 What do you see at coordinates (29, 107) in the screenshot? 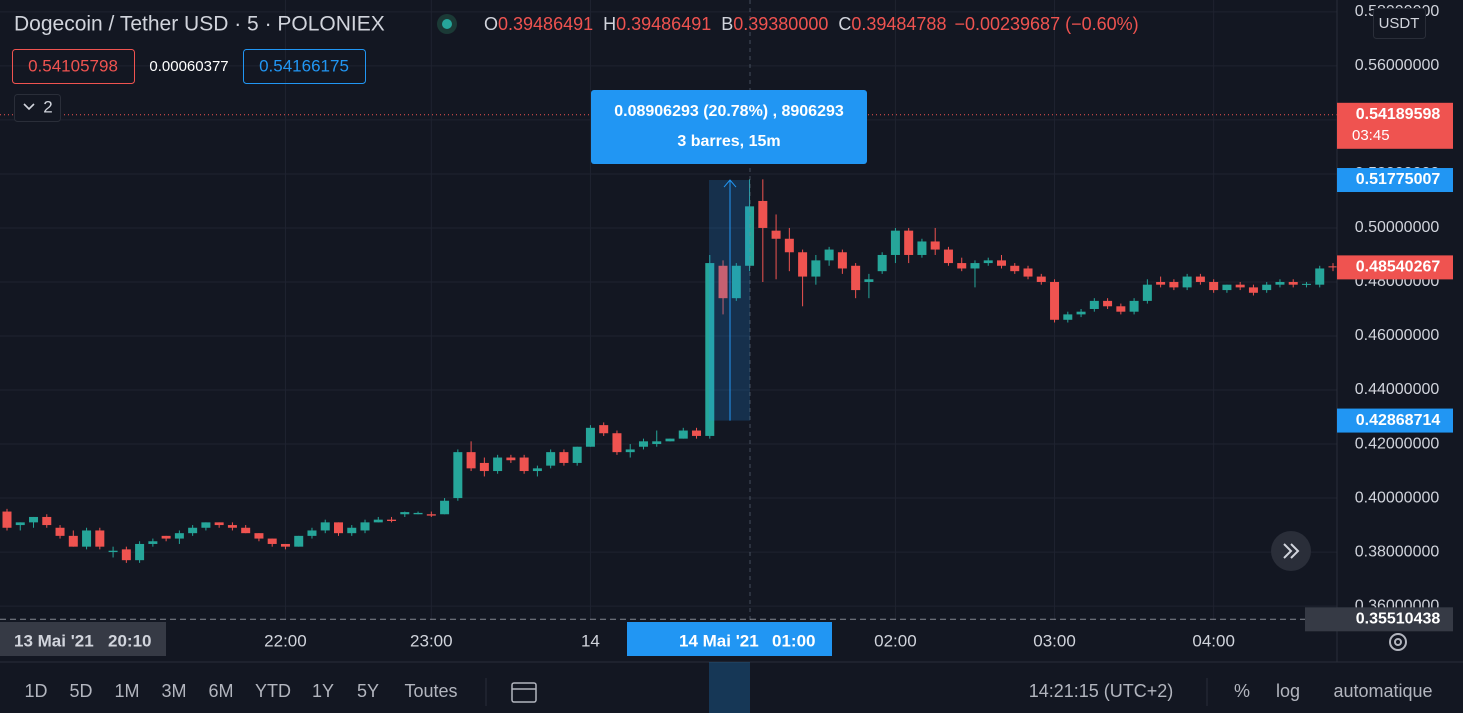
I see `chevron-icon` at bounding box center [29, 107].